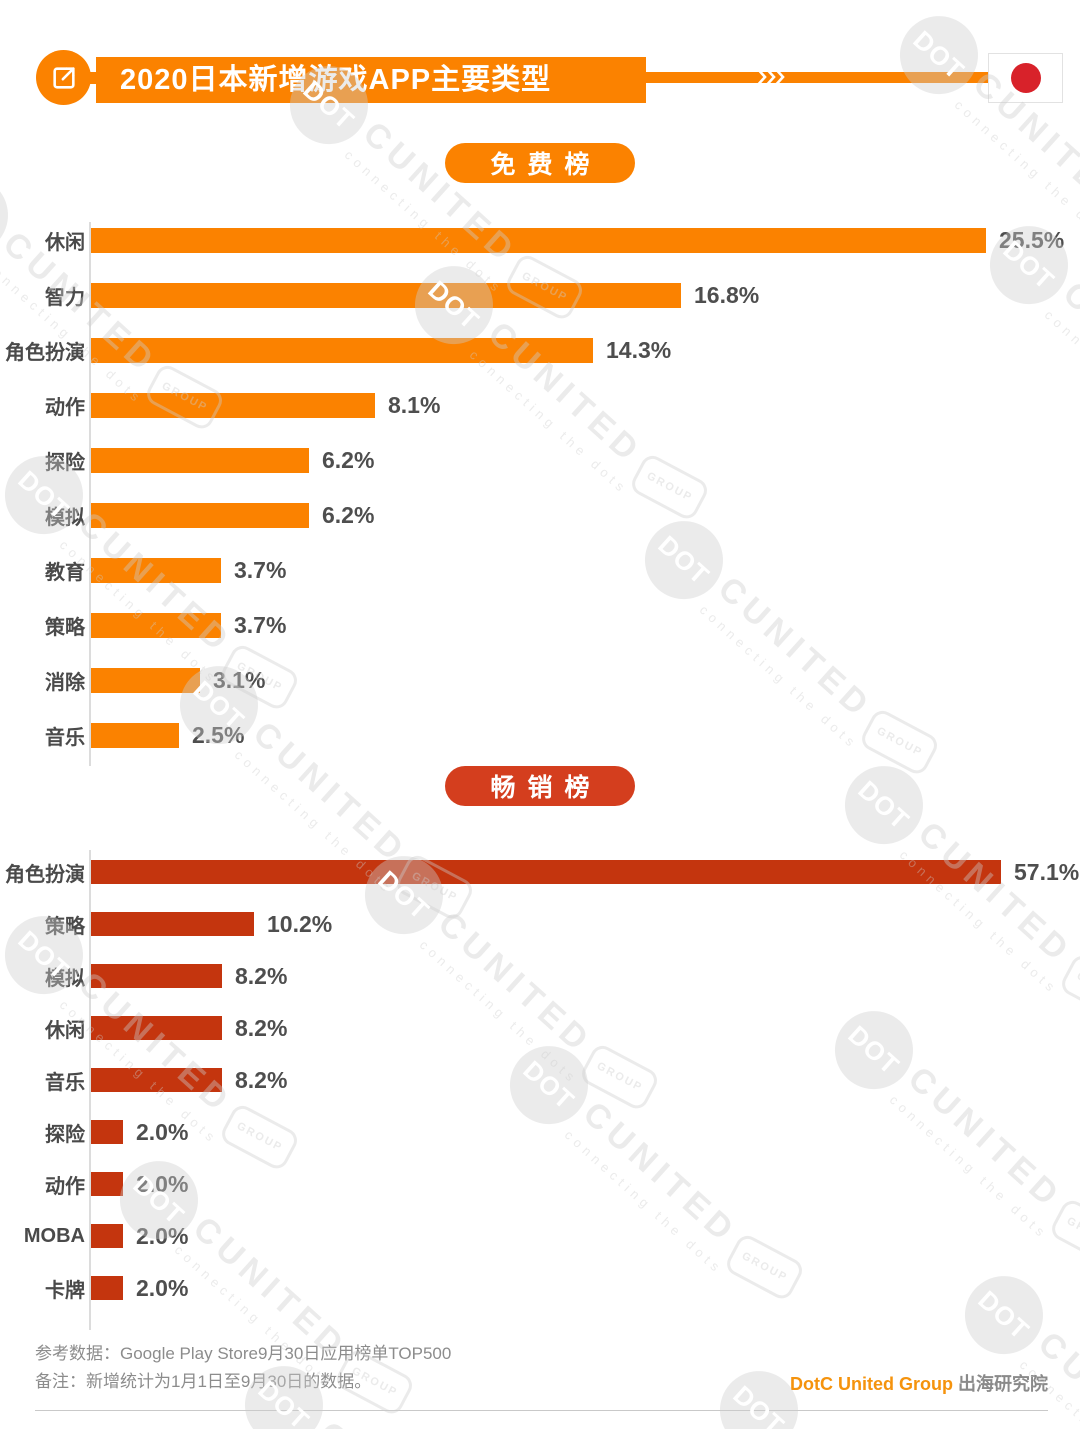 The image size is (1080, 1429). I want to click on brand-name: DotC United Group, so click(871, 1384).